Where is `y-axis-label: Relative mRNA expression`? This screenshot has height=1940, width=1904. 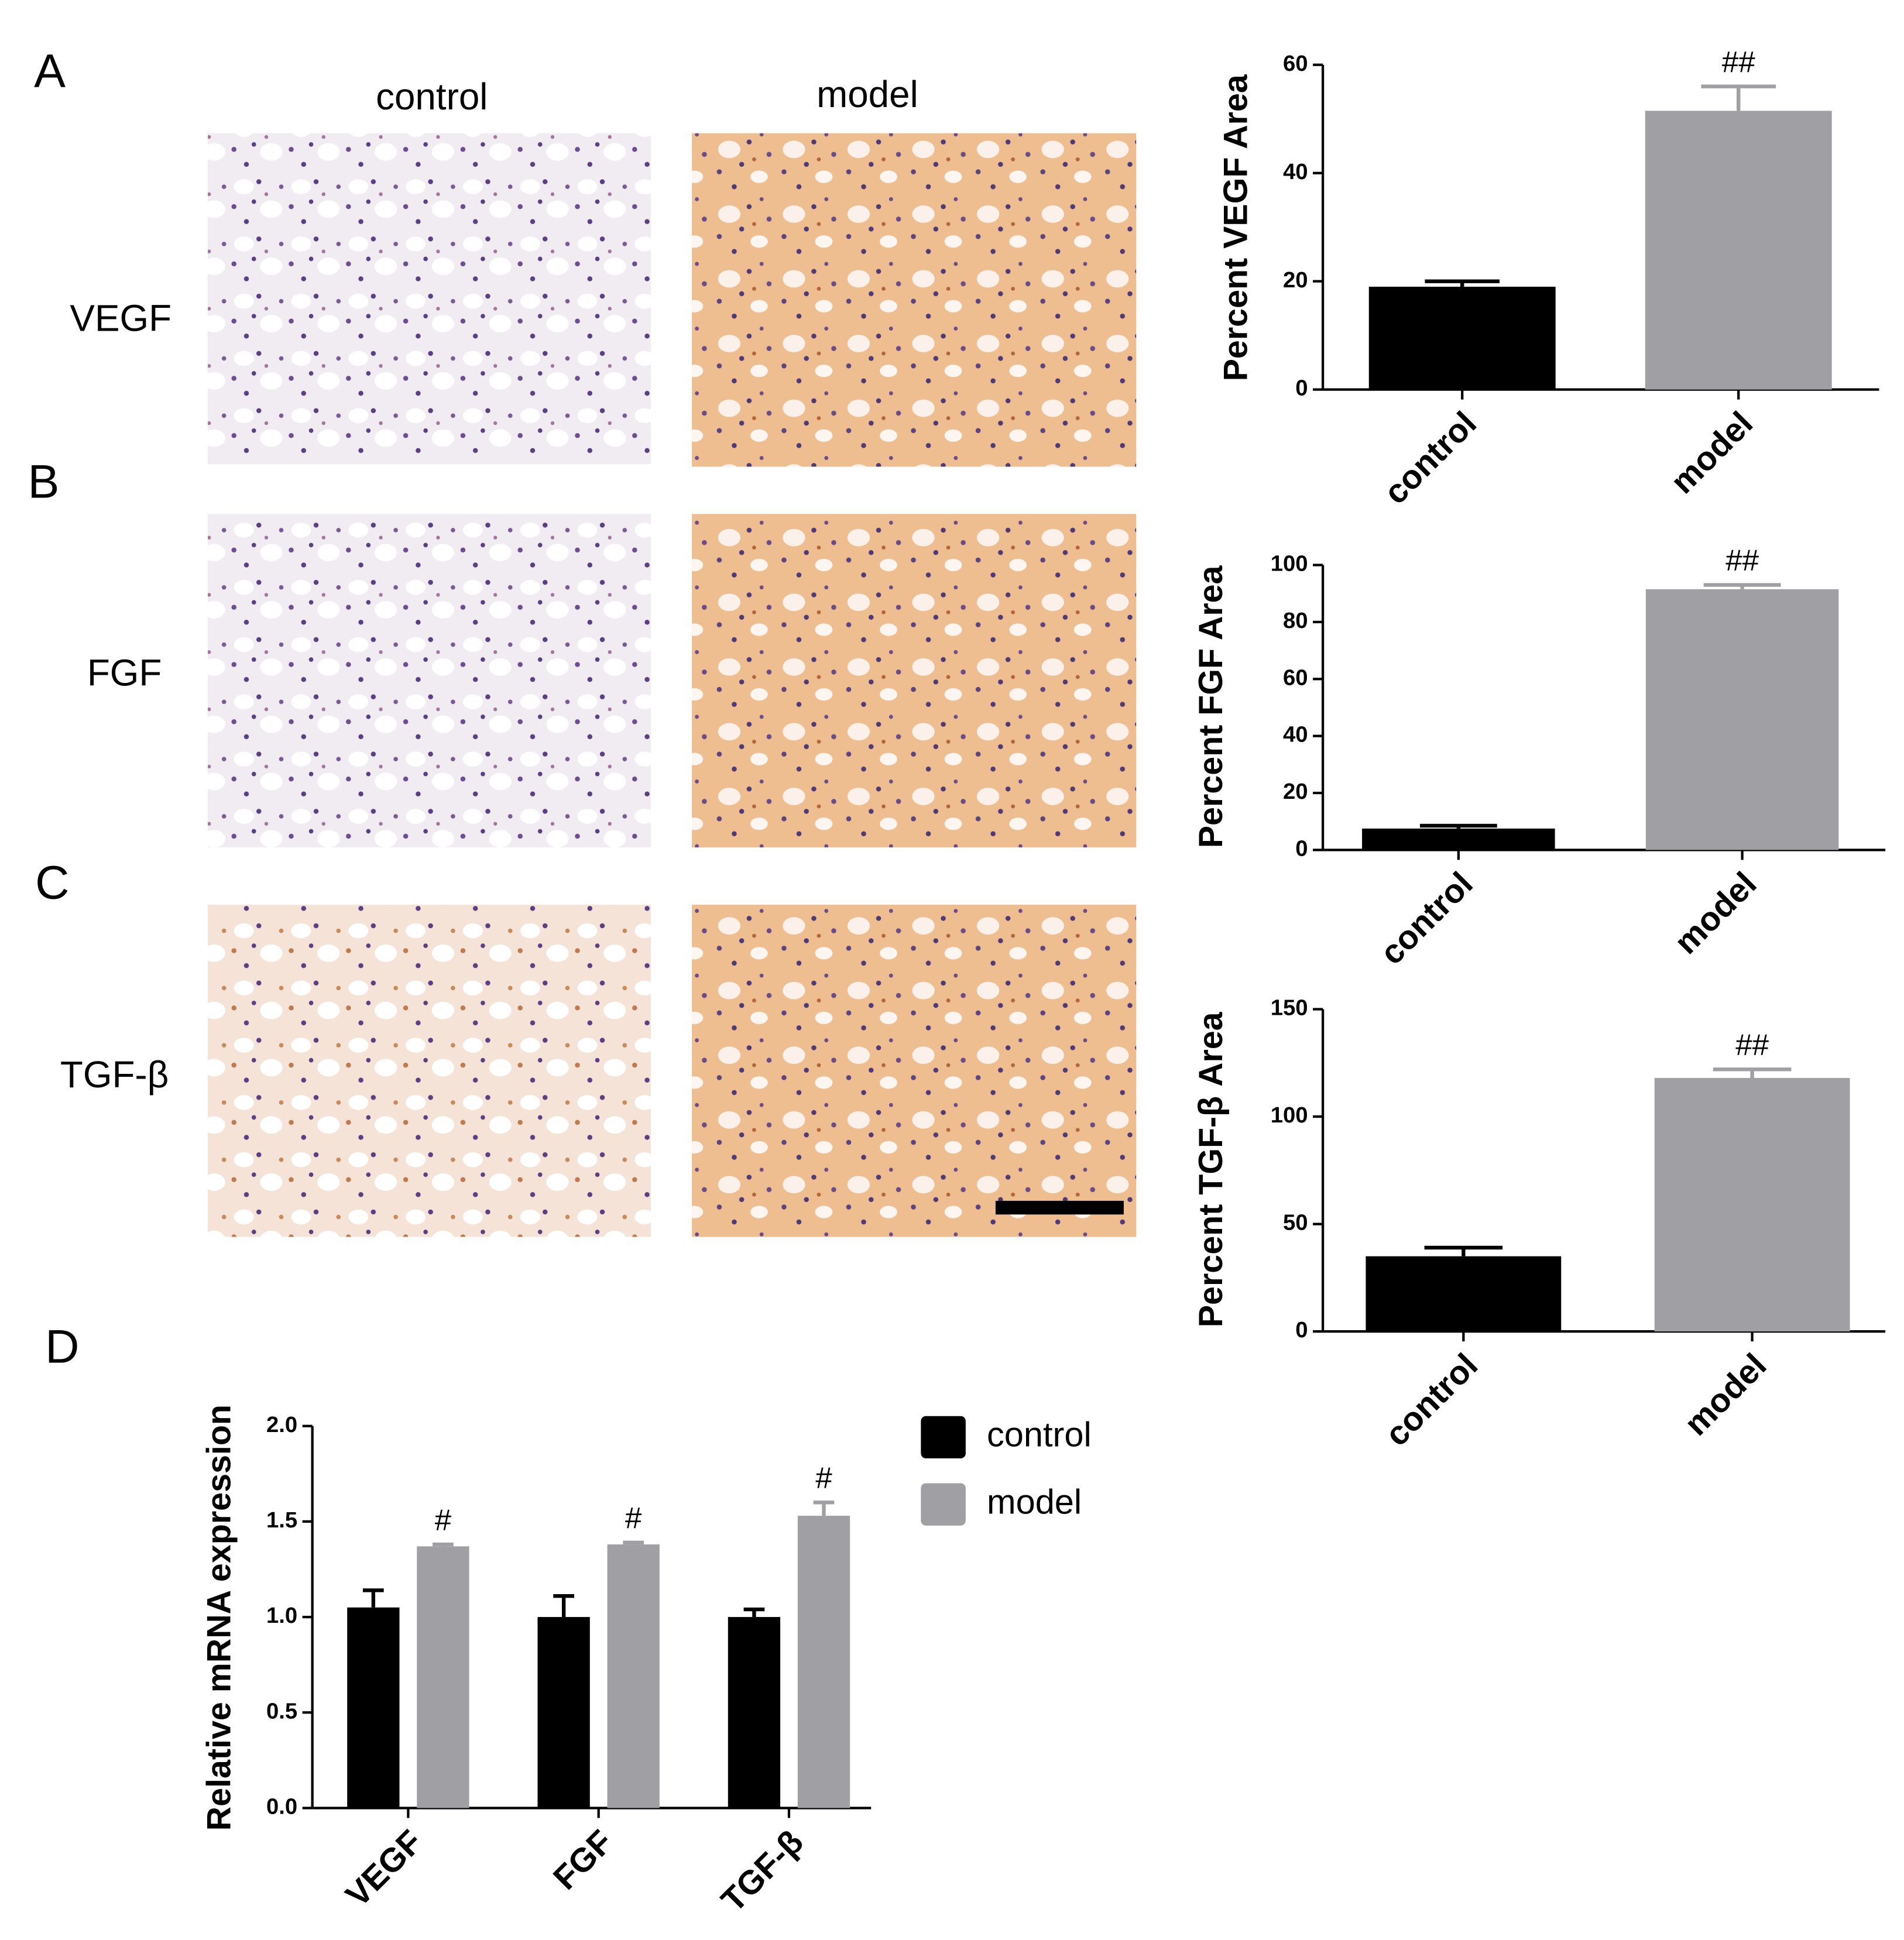 y-axis-label: Relative mRNA expression is located at coordinates (219, 1618).